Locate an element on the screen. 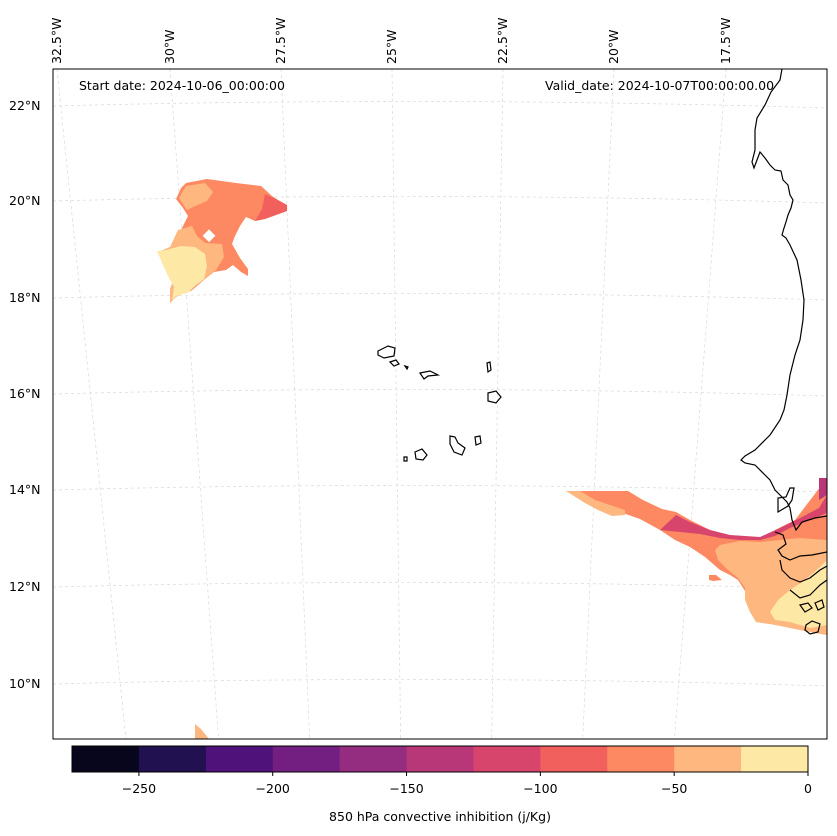 Image resolution: width=837 pixels, height=836 pixels. latitude-label: 16°N is located at coordinates (25, 393).